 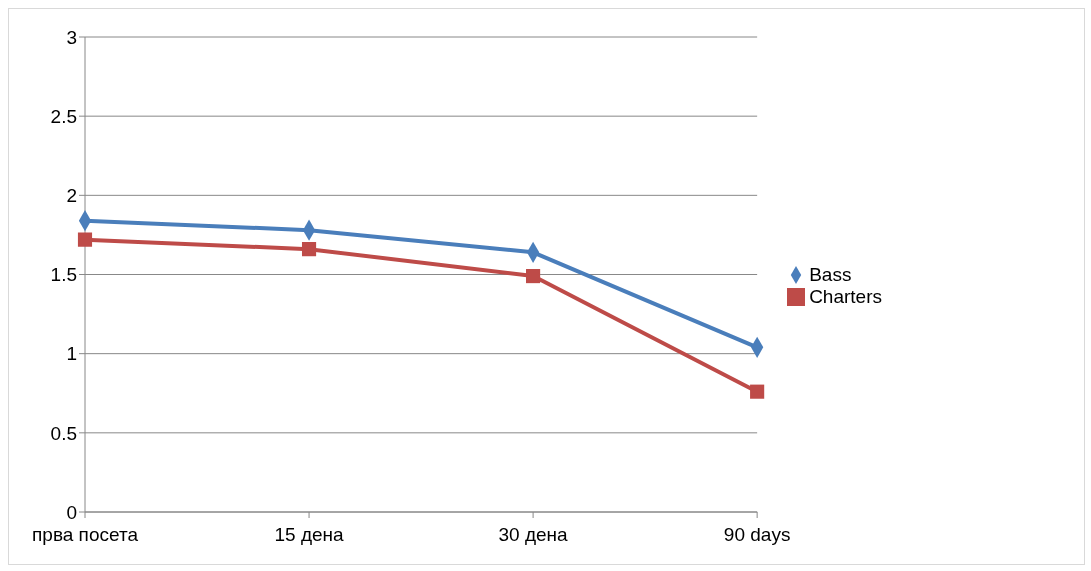 I want to click on y-tick-label: 3, so click(x=71, y=37).